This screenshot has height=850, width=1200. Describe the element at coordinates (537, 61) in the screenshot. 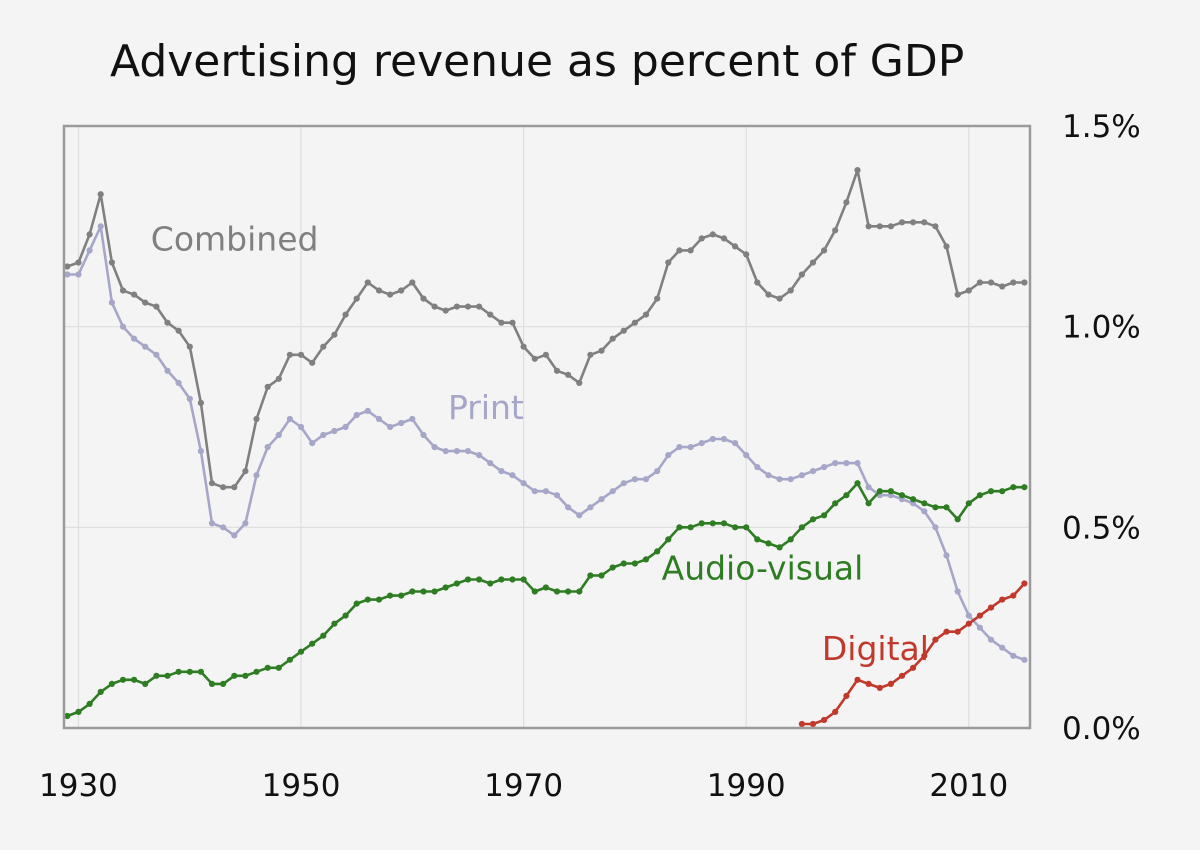

I see `chart-title: Advertising revenue as percent of GDP` at that location.